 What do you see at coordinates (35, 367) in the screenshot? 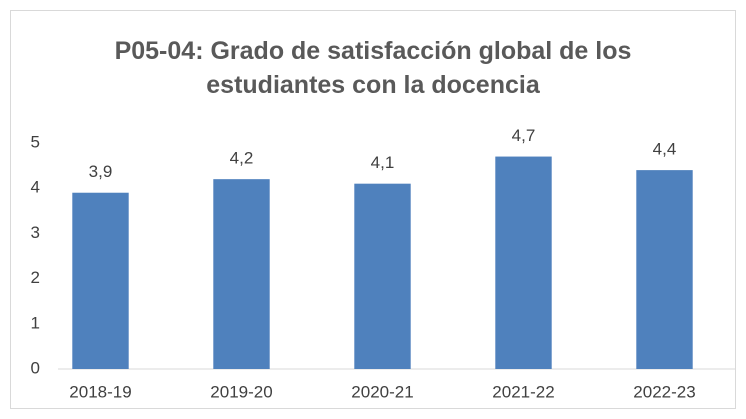
I see `y-tick-label: 0` at bounding box center [35, 367].